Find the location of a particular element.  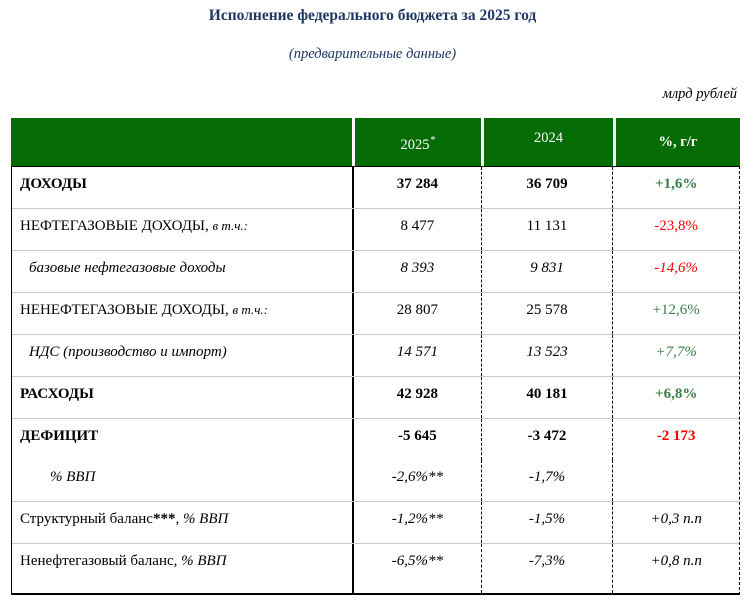

header-cell-2025: 2025* is located at coordinates (416, 142).